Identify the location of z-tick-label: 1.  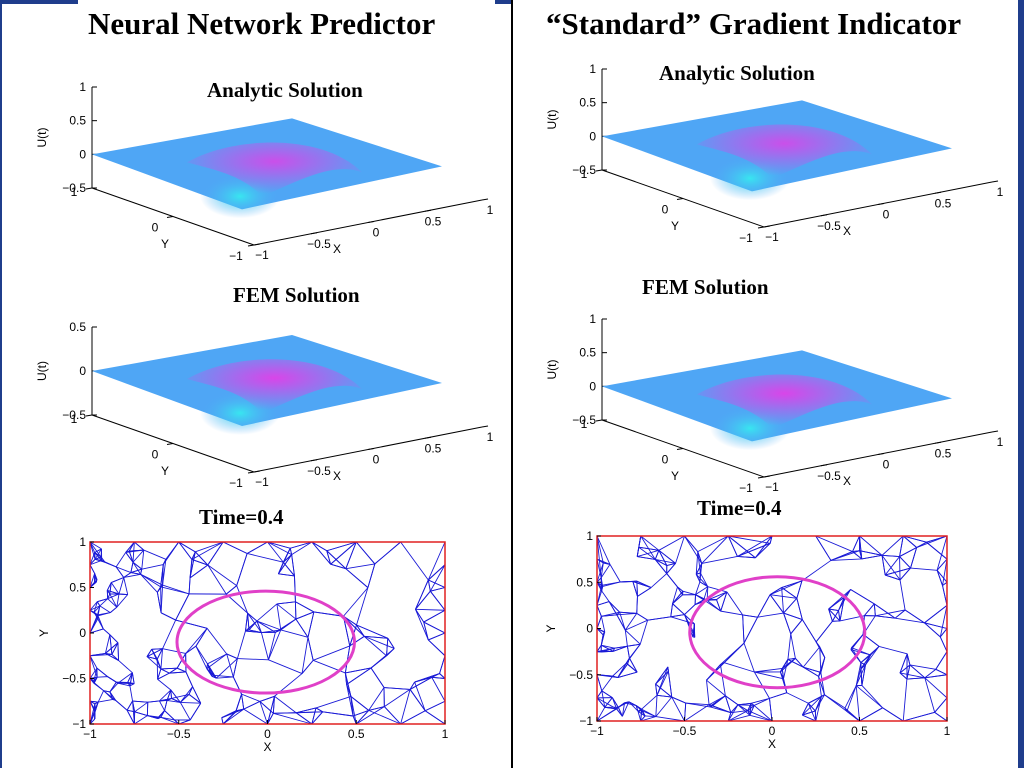
(592, 69).